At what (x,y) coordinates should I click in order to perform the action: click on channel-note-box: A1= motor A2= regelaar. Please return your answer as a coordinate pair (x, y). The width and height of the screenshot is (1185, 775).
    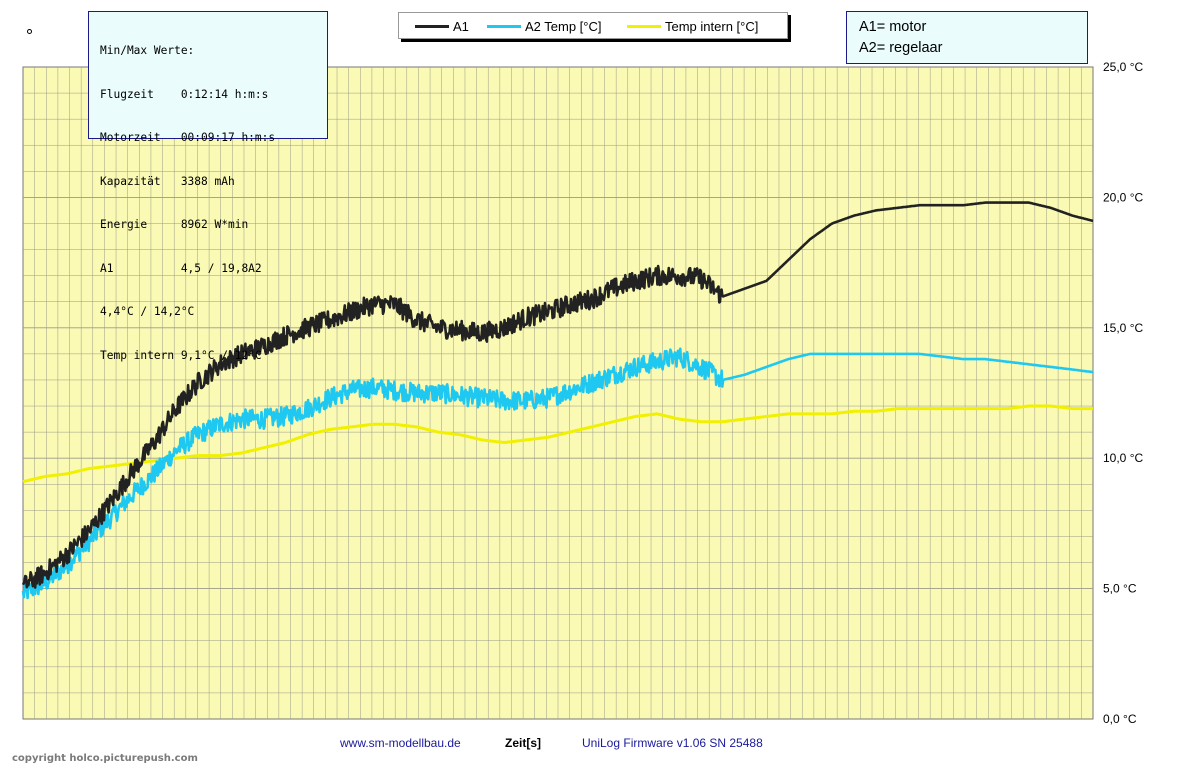
    Looking at the image, I should click on (967, 37).